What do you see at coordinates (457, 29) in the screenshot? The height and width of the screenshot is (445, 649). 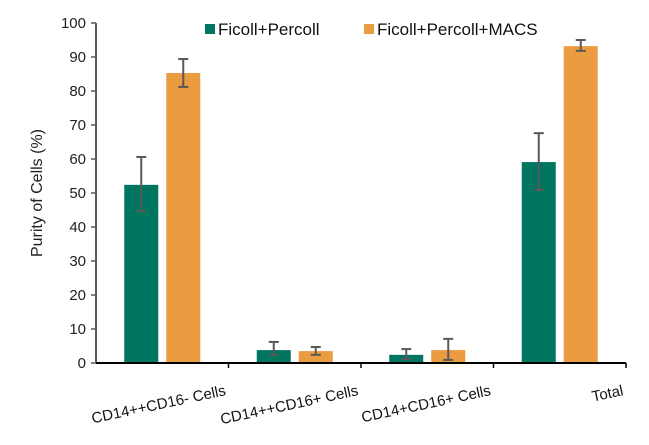 I see `legend-label-ficoll-percoll-macs: Ficoll+Percoll+MACS` at bounding box center [457, 29].